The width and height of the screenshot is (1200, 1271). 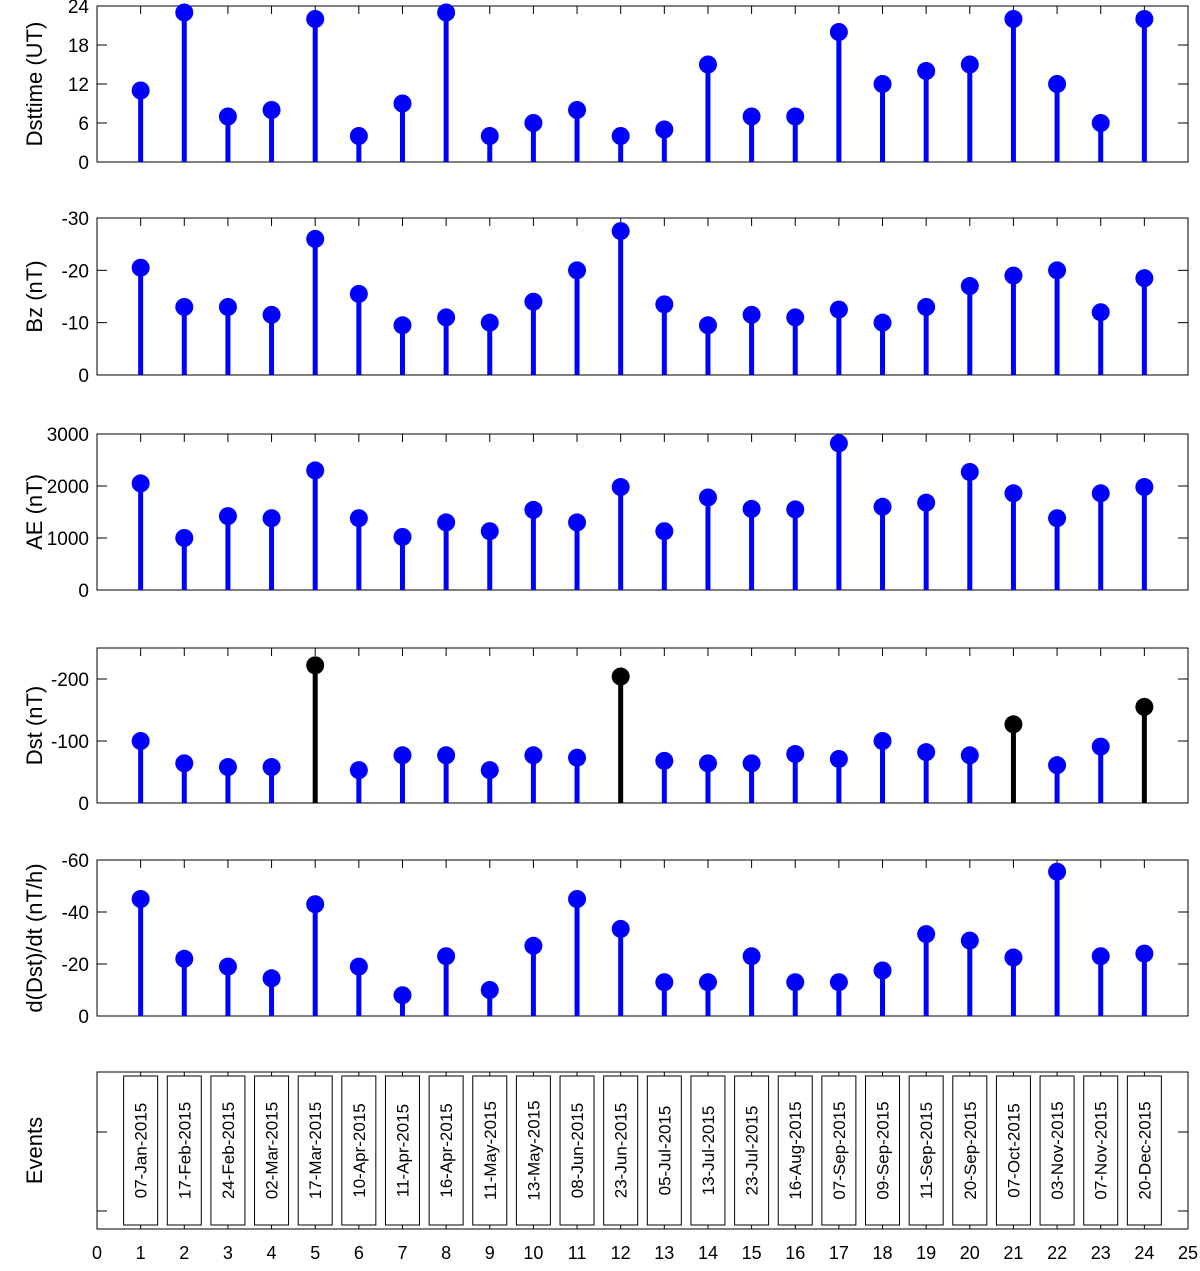 What do you see at coordinates (795, 1253) in the screenshot?
I see `x-tick-label: 16` at bounding box center [795, 1253].